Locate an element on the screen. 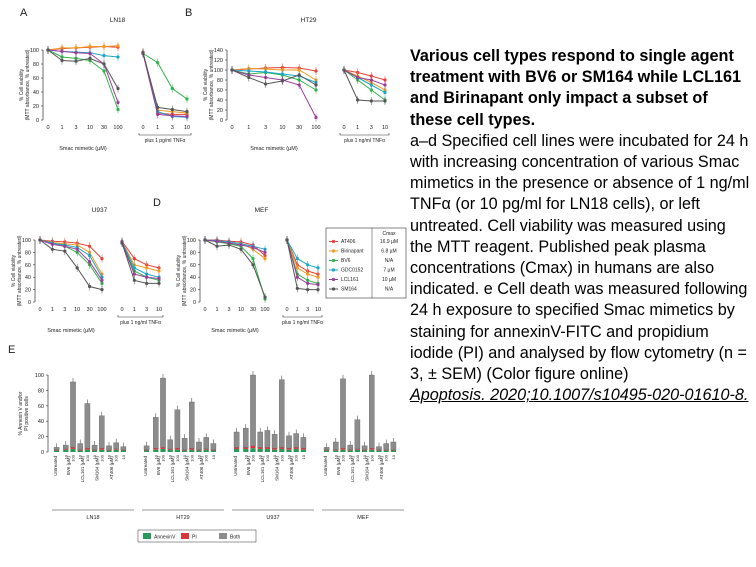 Image resolution: width=756 pixels, height=567 pixels. y-tick-label: 40 is located at coordinates (36, 93).